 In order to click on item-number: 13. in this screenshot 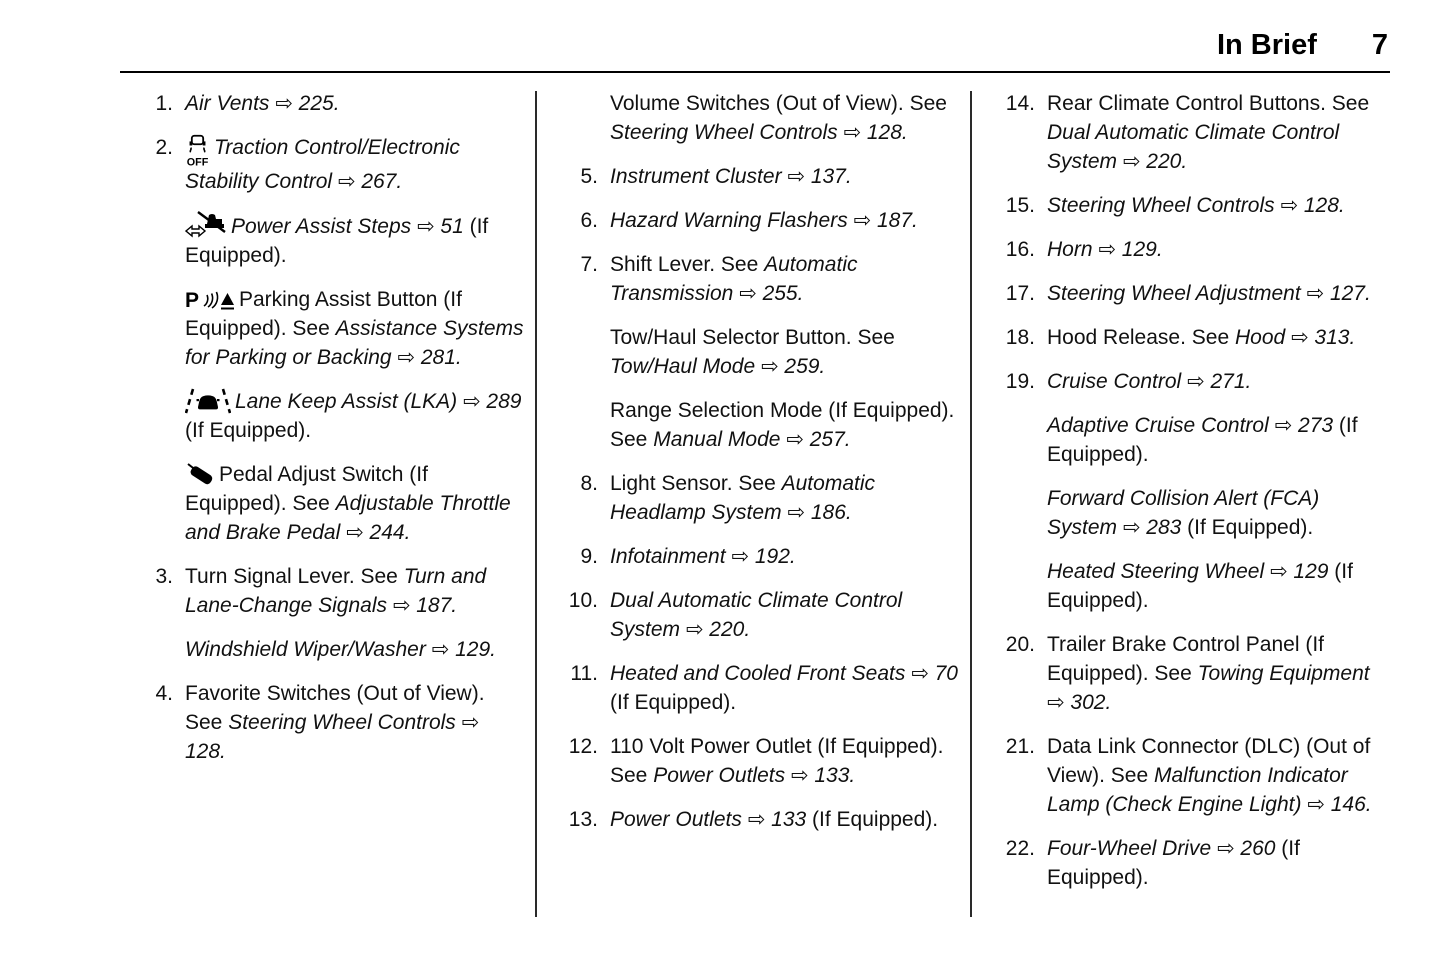, I will do `click(583, 819)`.